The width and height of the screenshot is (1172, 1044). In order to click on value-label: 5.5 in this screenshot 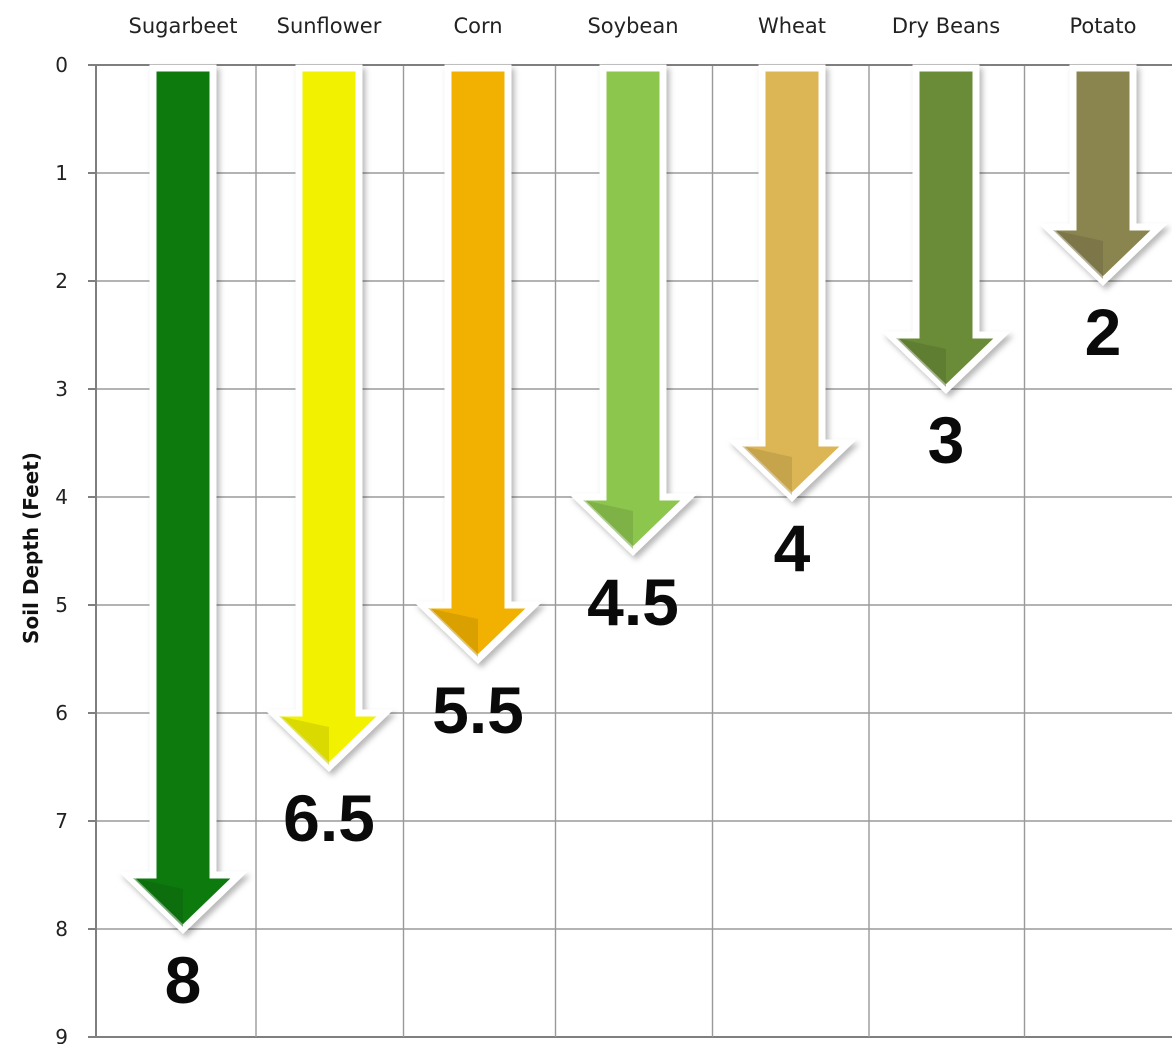, I will do `click(478, 710)`.